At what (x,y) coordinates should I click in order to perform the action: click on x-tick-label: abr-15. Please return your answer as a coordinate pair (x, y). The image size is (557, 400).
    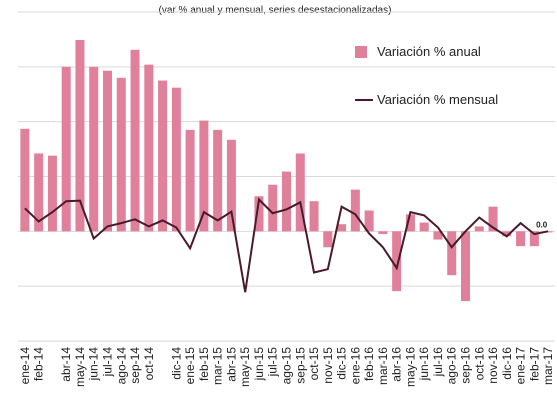
    Looking at the image, I should click on (231, 364).